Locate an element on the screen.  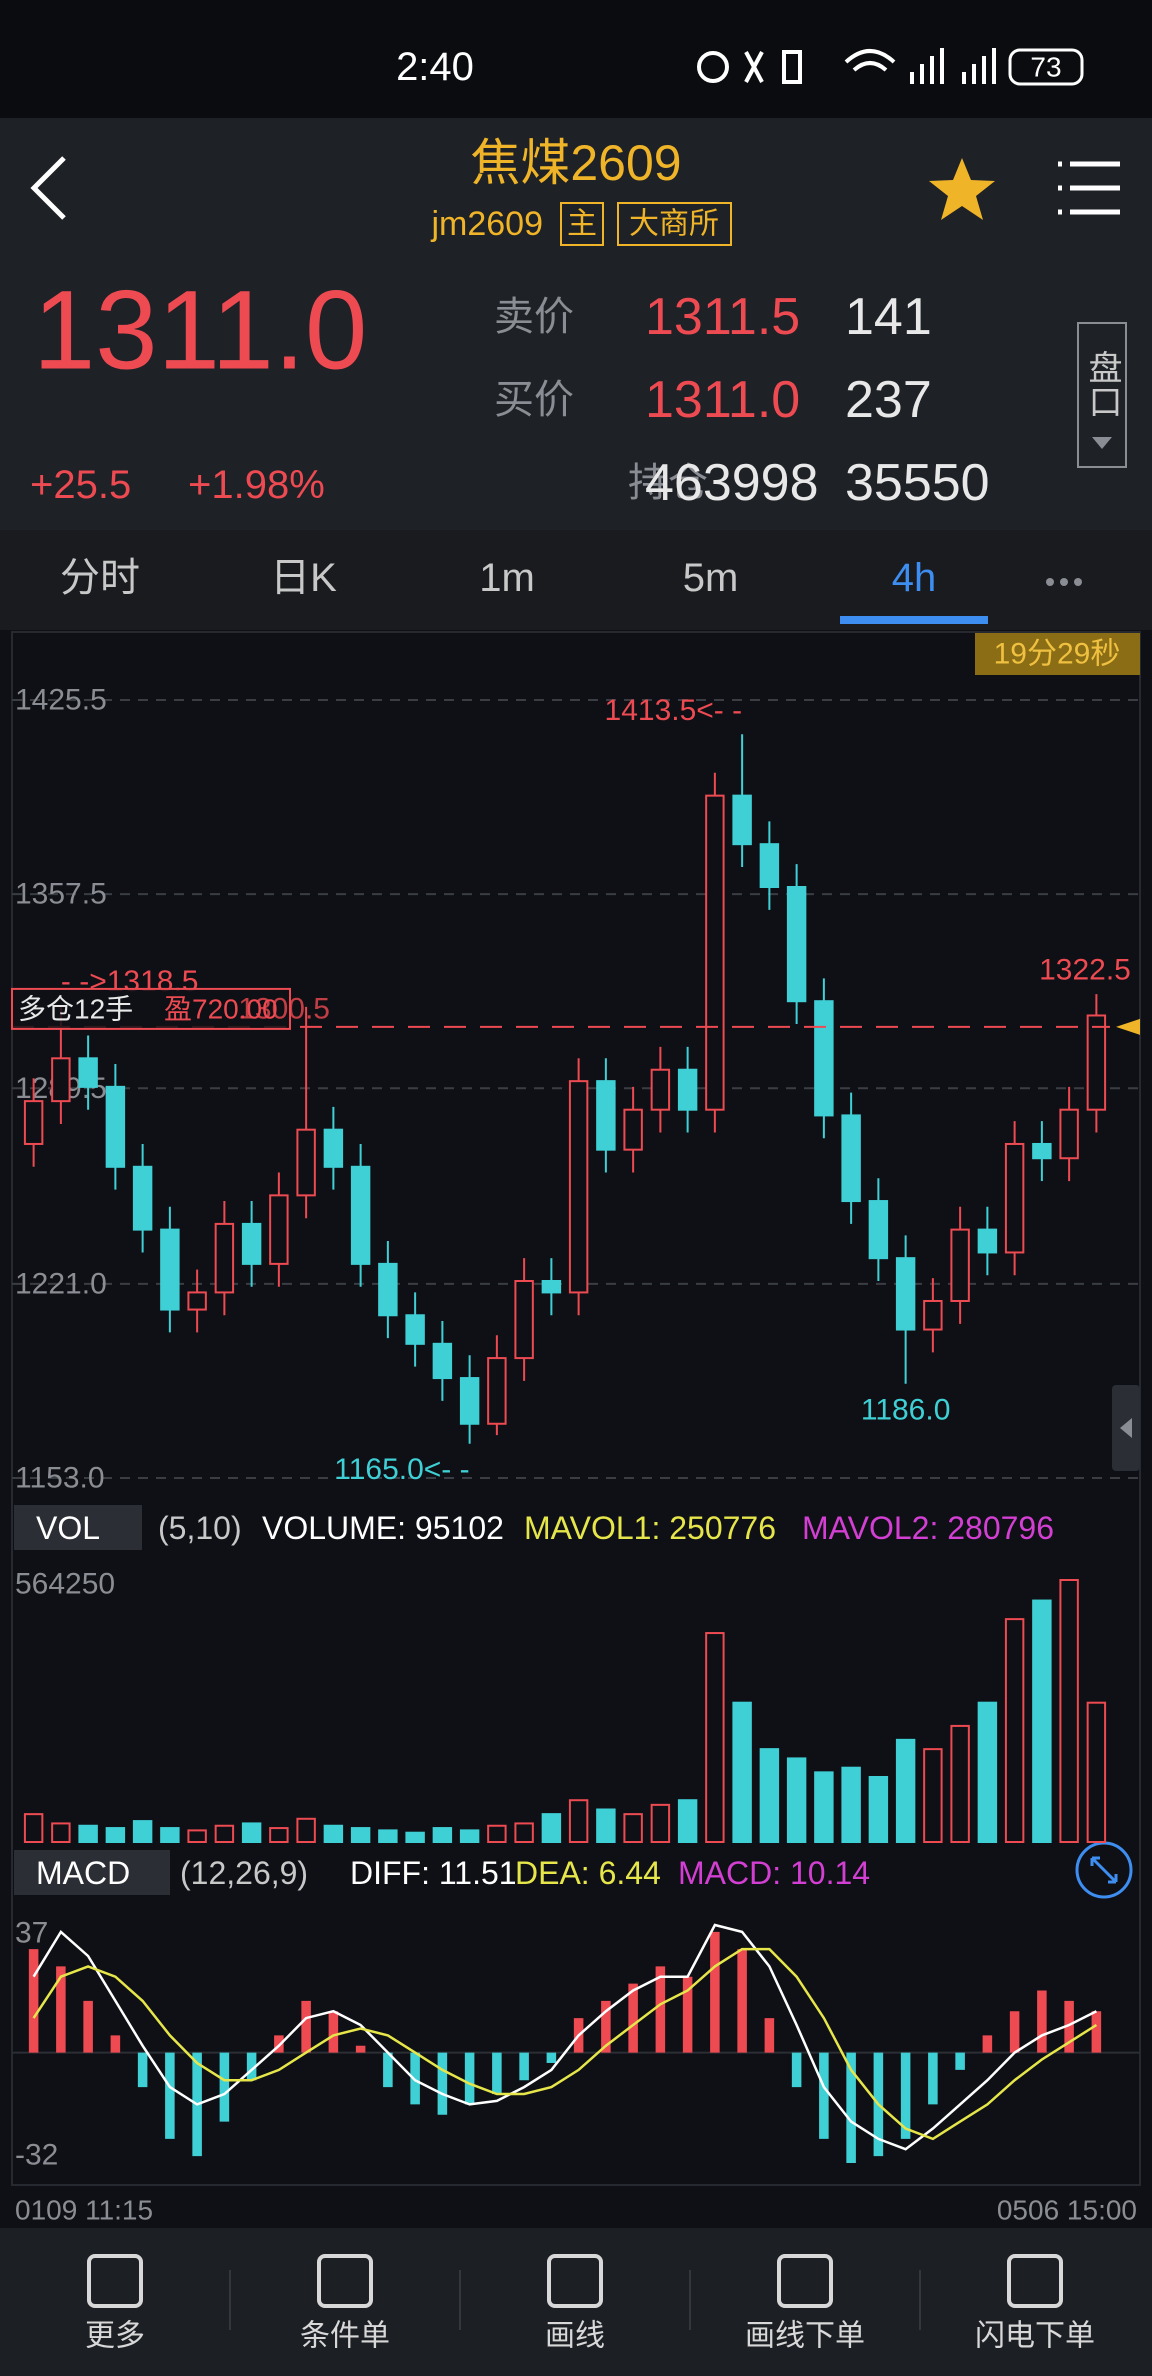
vol-selector is located at coordinates (78, 1527).